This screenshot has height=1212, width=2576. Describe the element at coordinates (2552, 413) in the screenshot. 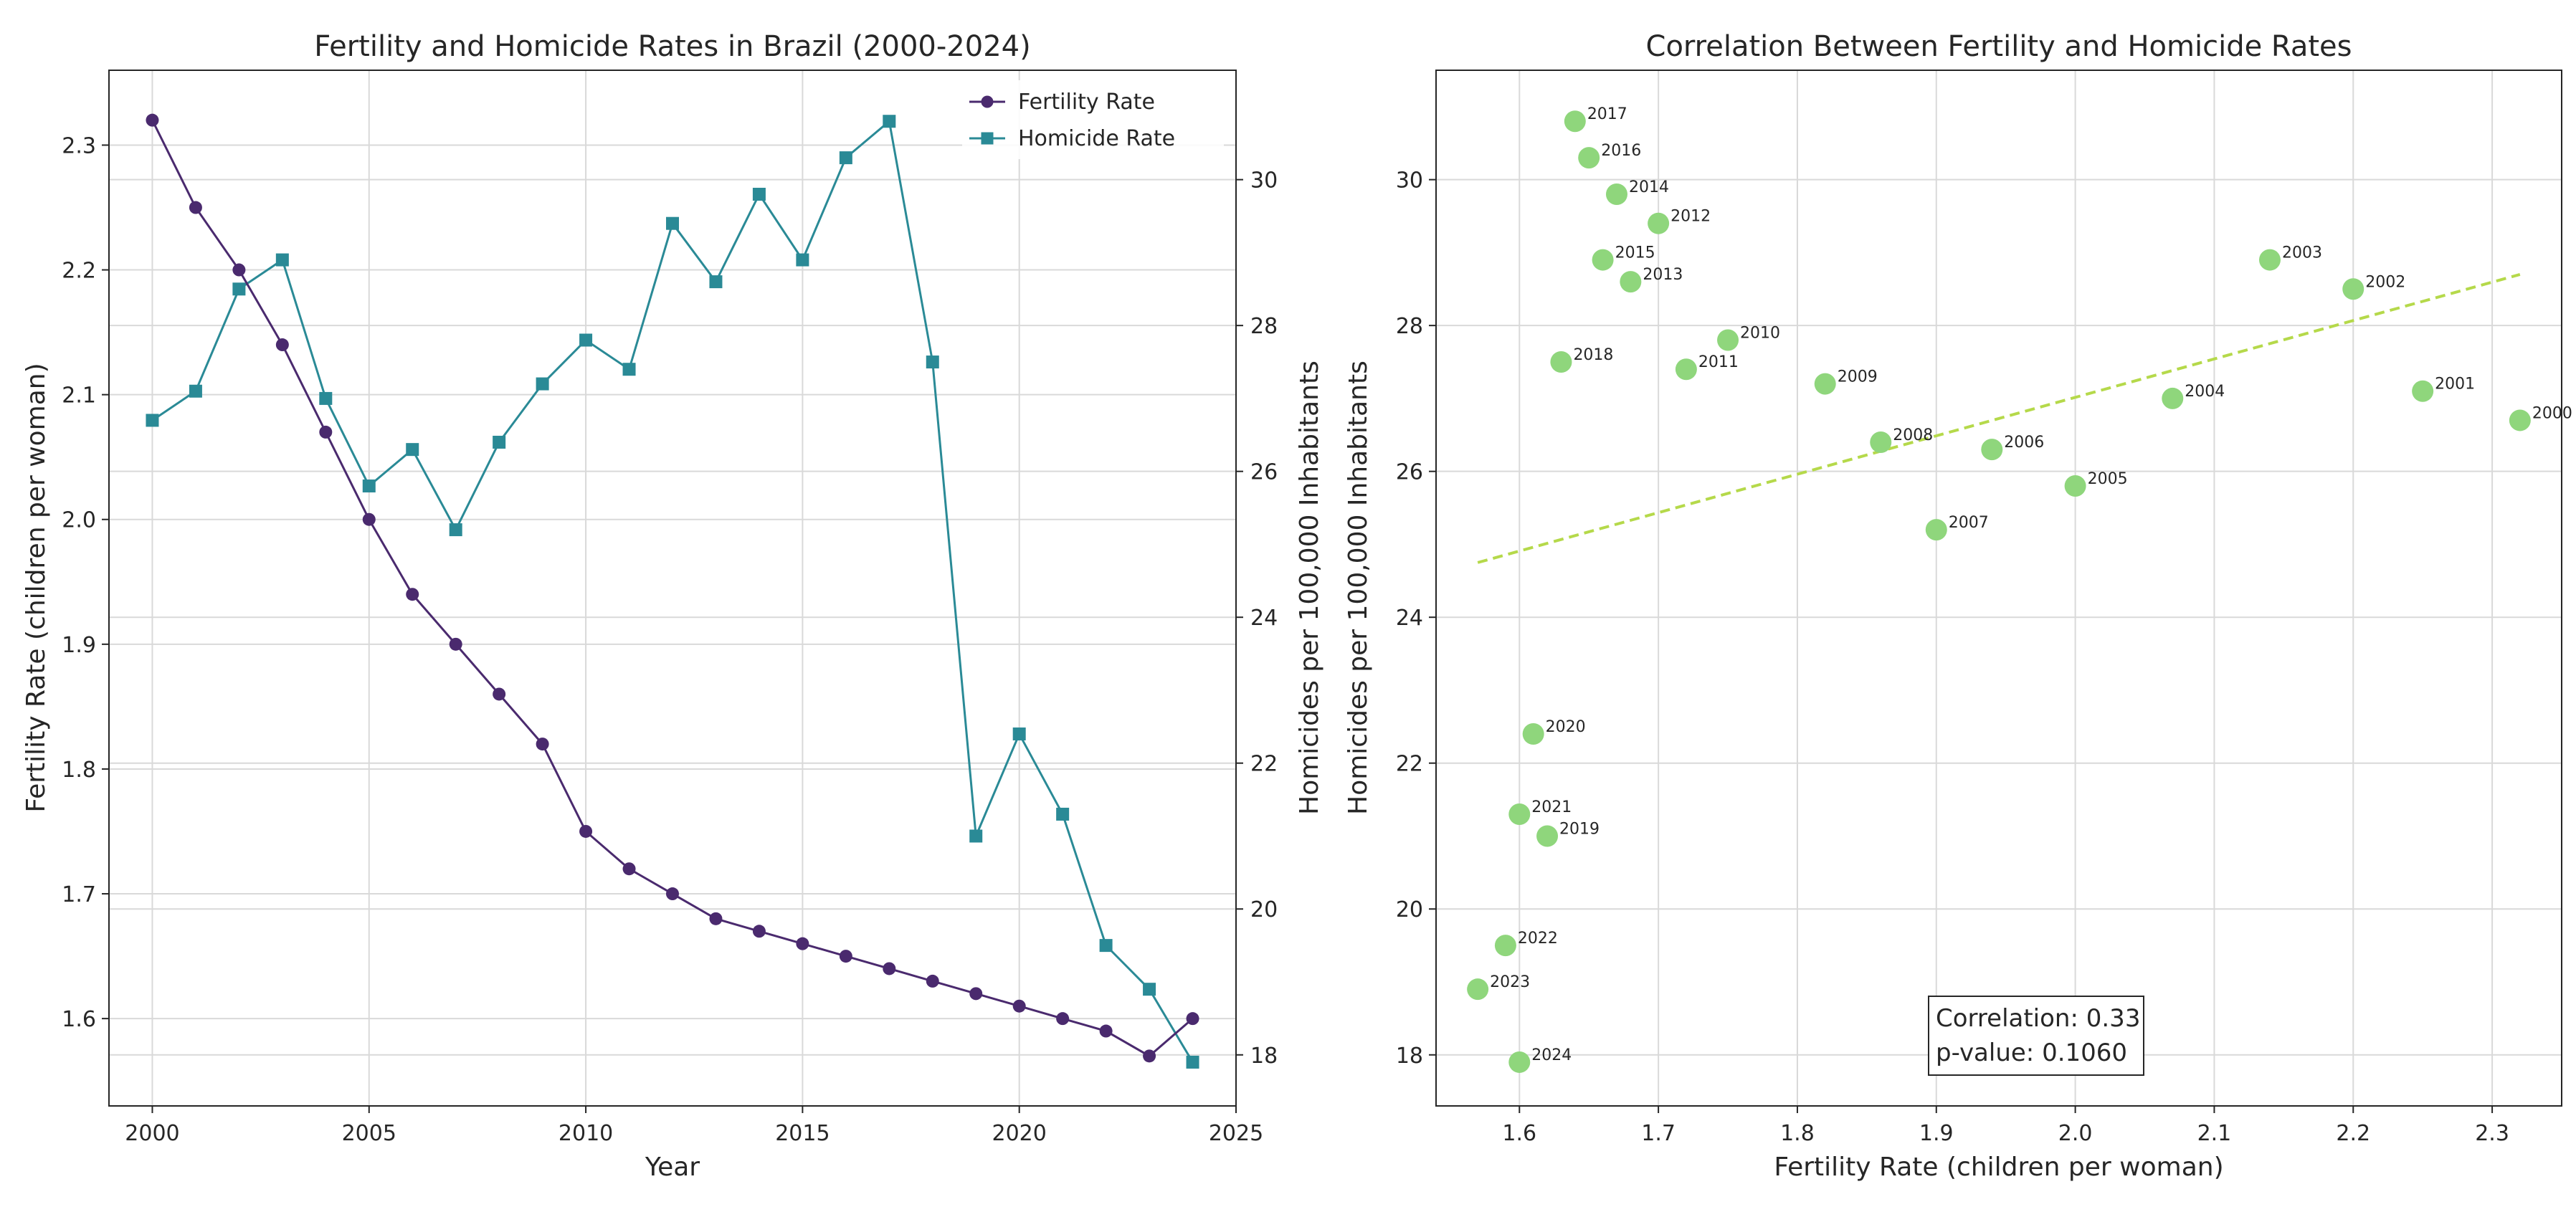

I see `scatter-point-label: 2000` at that location.